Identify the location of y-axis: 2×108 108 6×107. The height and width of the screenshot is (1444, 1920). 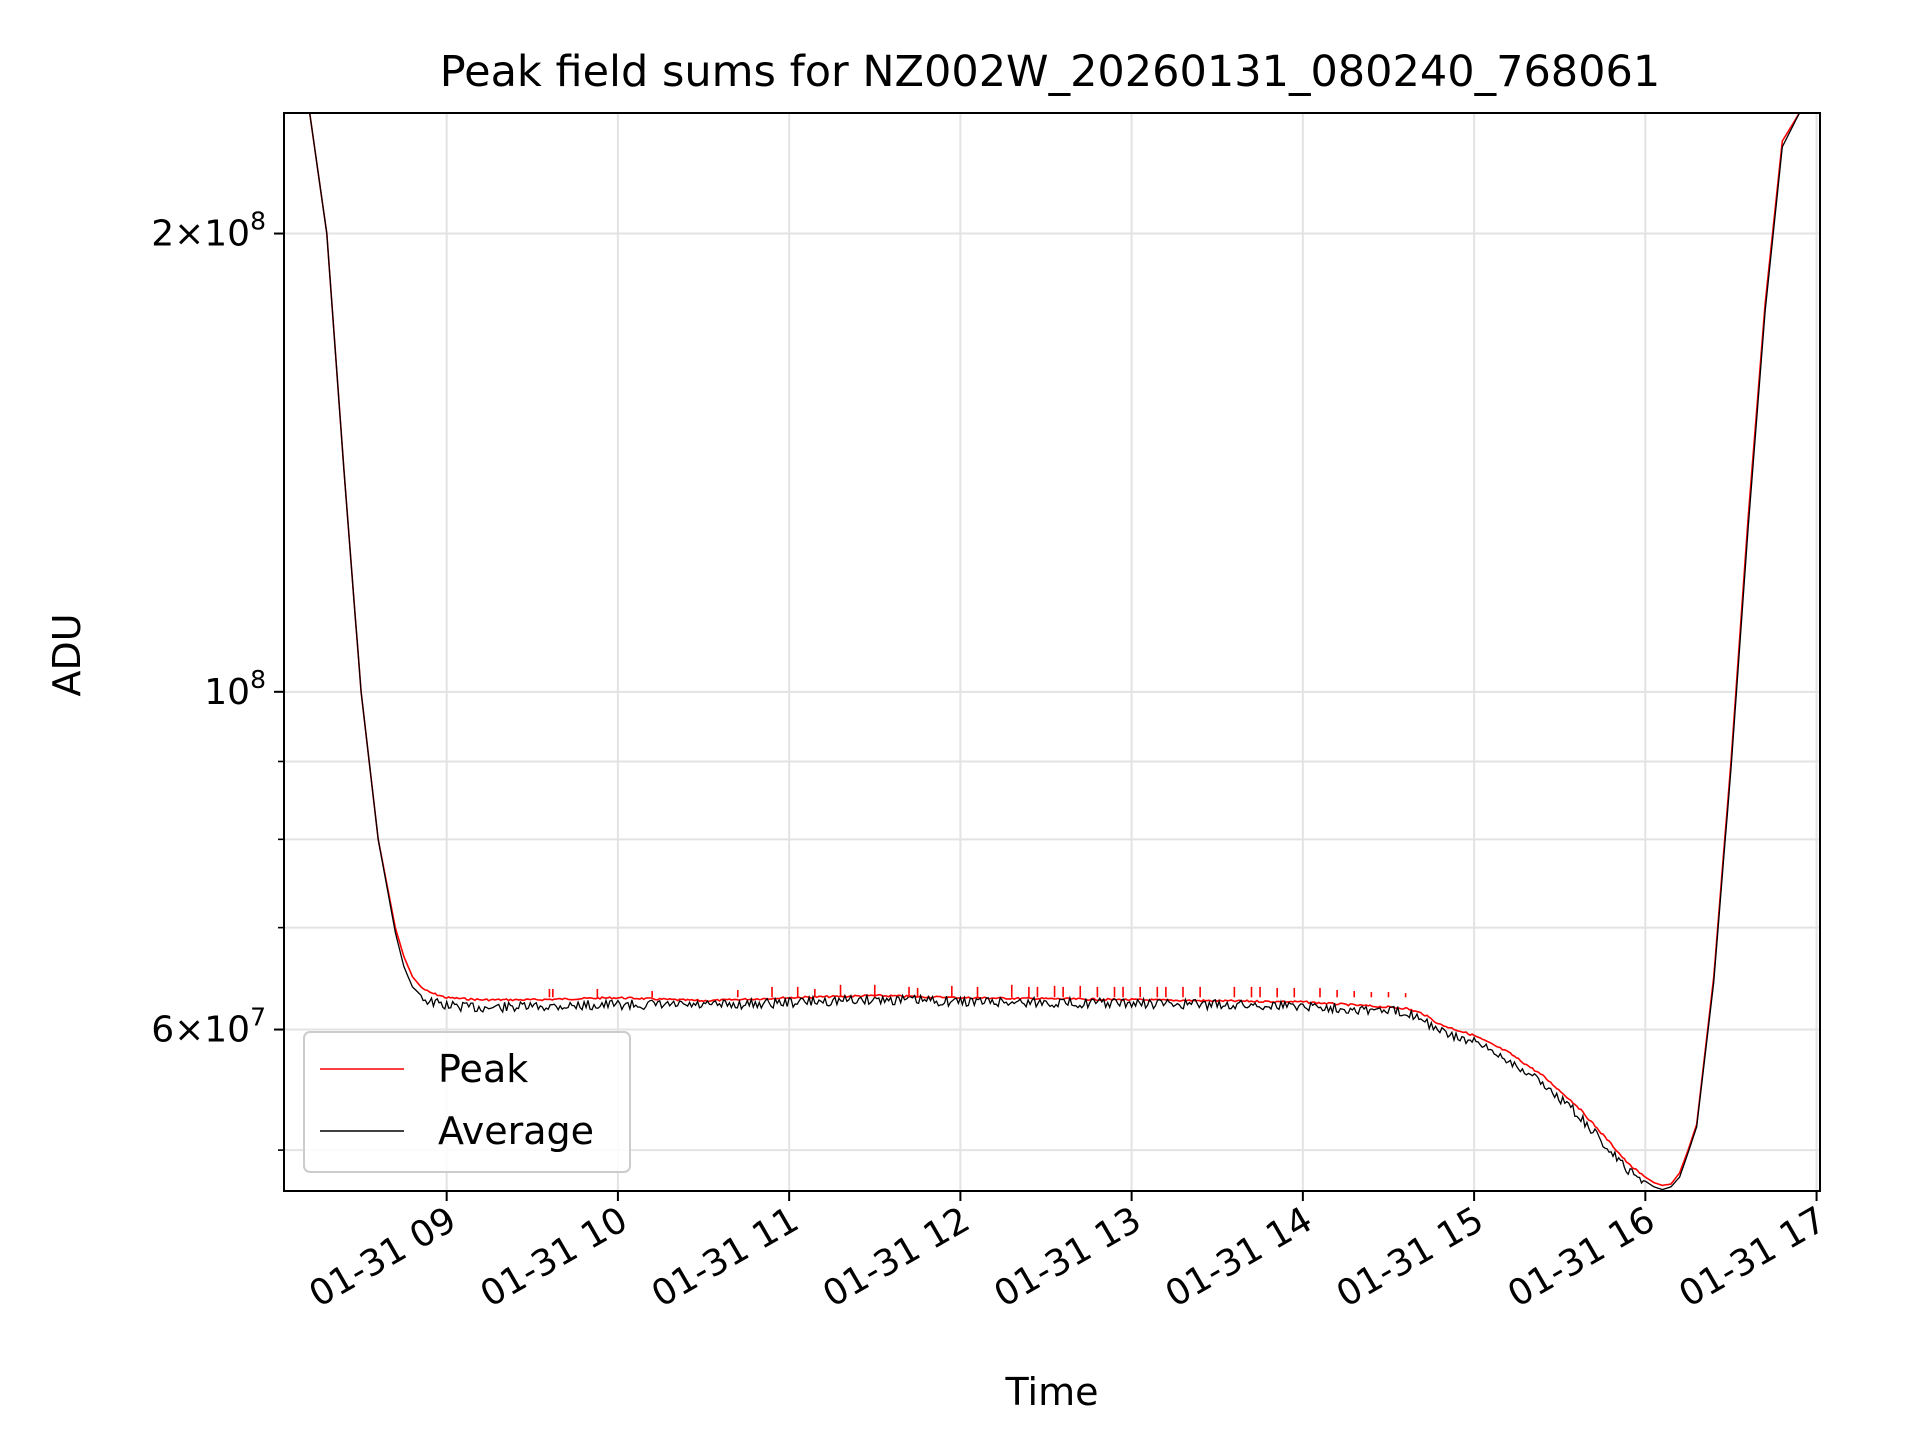
(217, 679).